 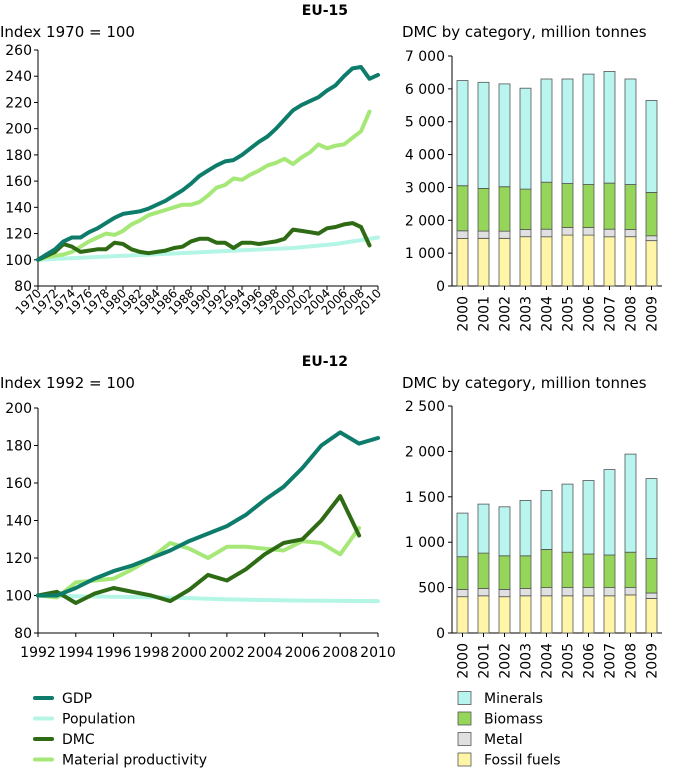 What do you see at coordinates (522, 760) in the screenshot?
I see `legend-label-fossil-fuels: Fossil fuels` at bounding box center [522, 760].